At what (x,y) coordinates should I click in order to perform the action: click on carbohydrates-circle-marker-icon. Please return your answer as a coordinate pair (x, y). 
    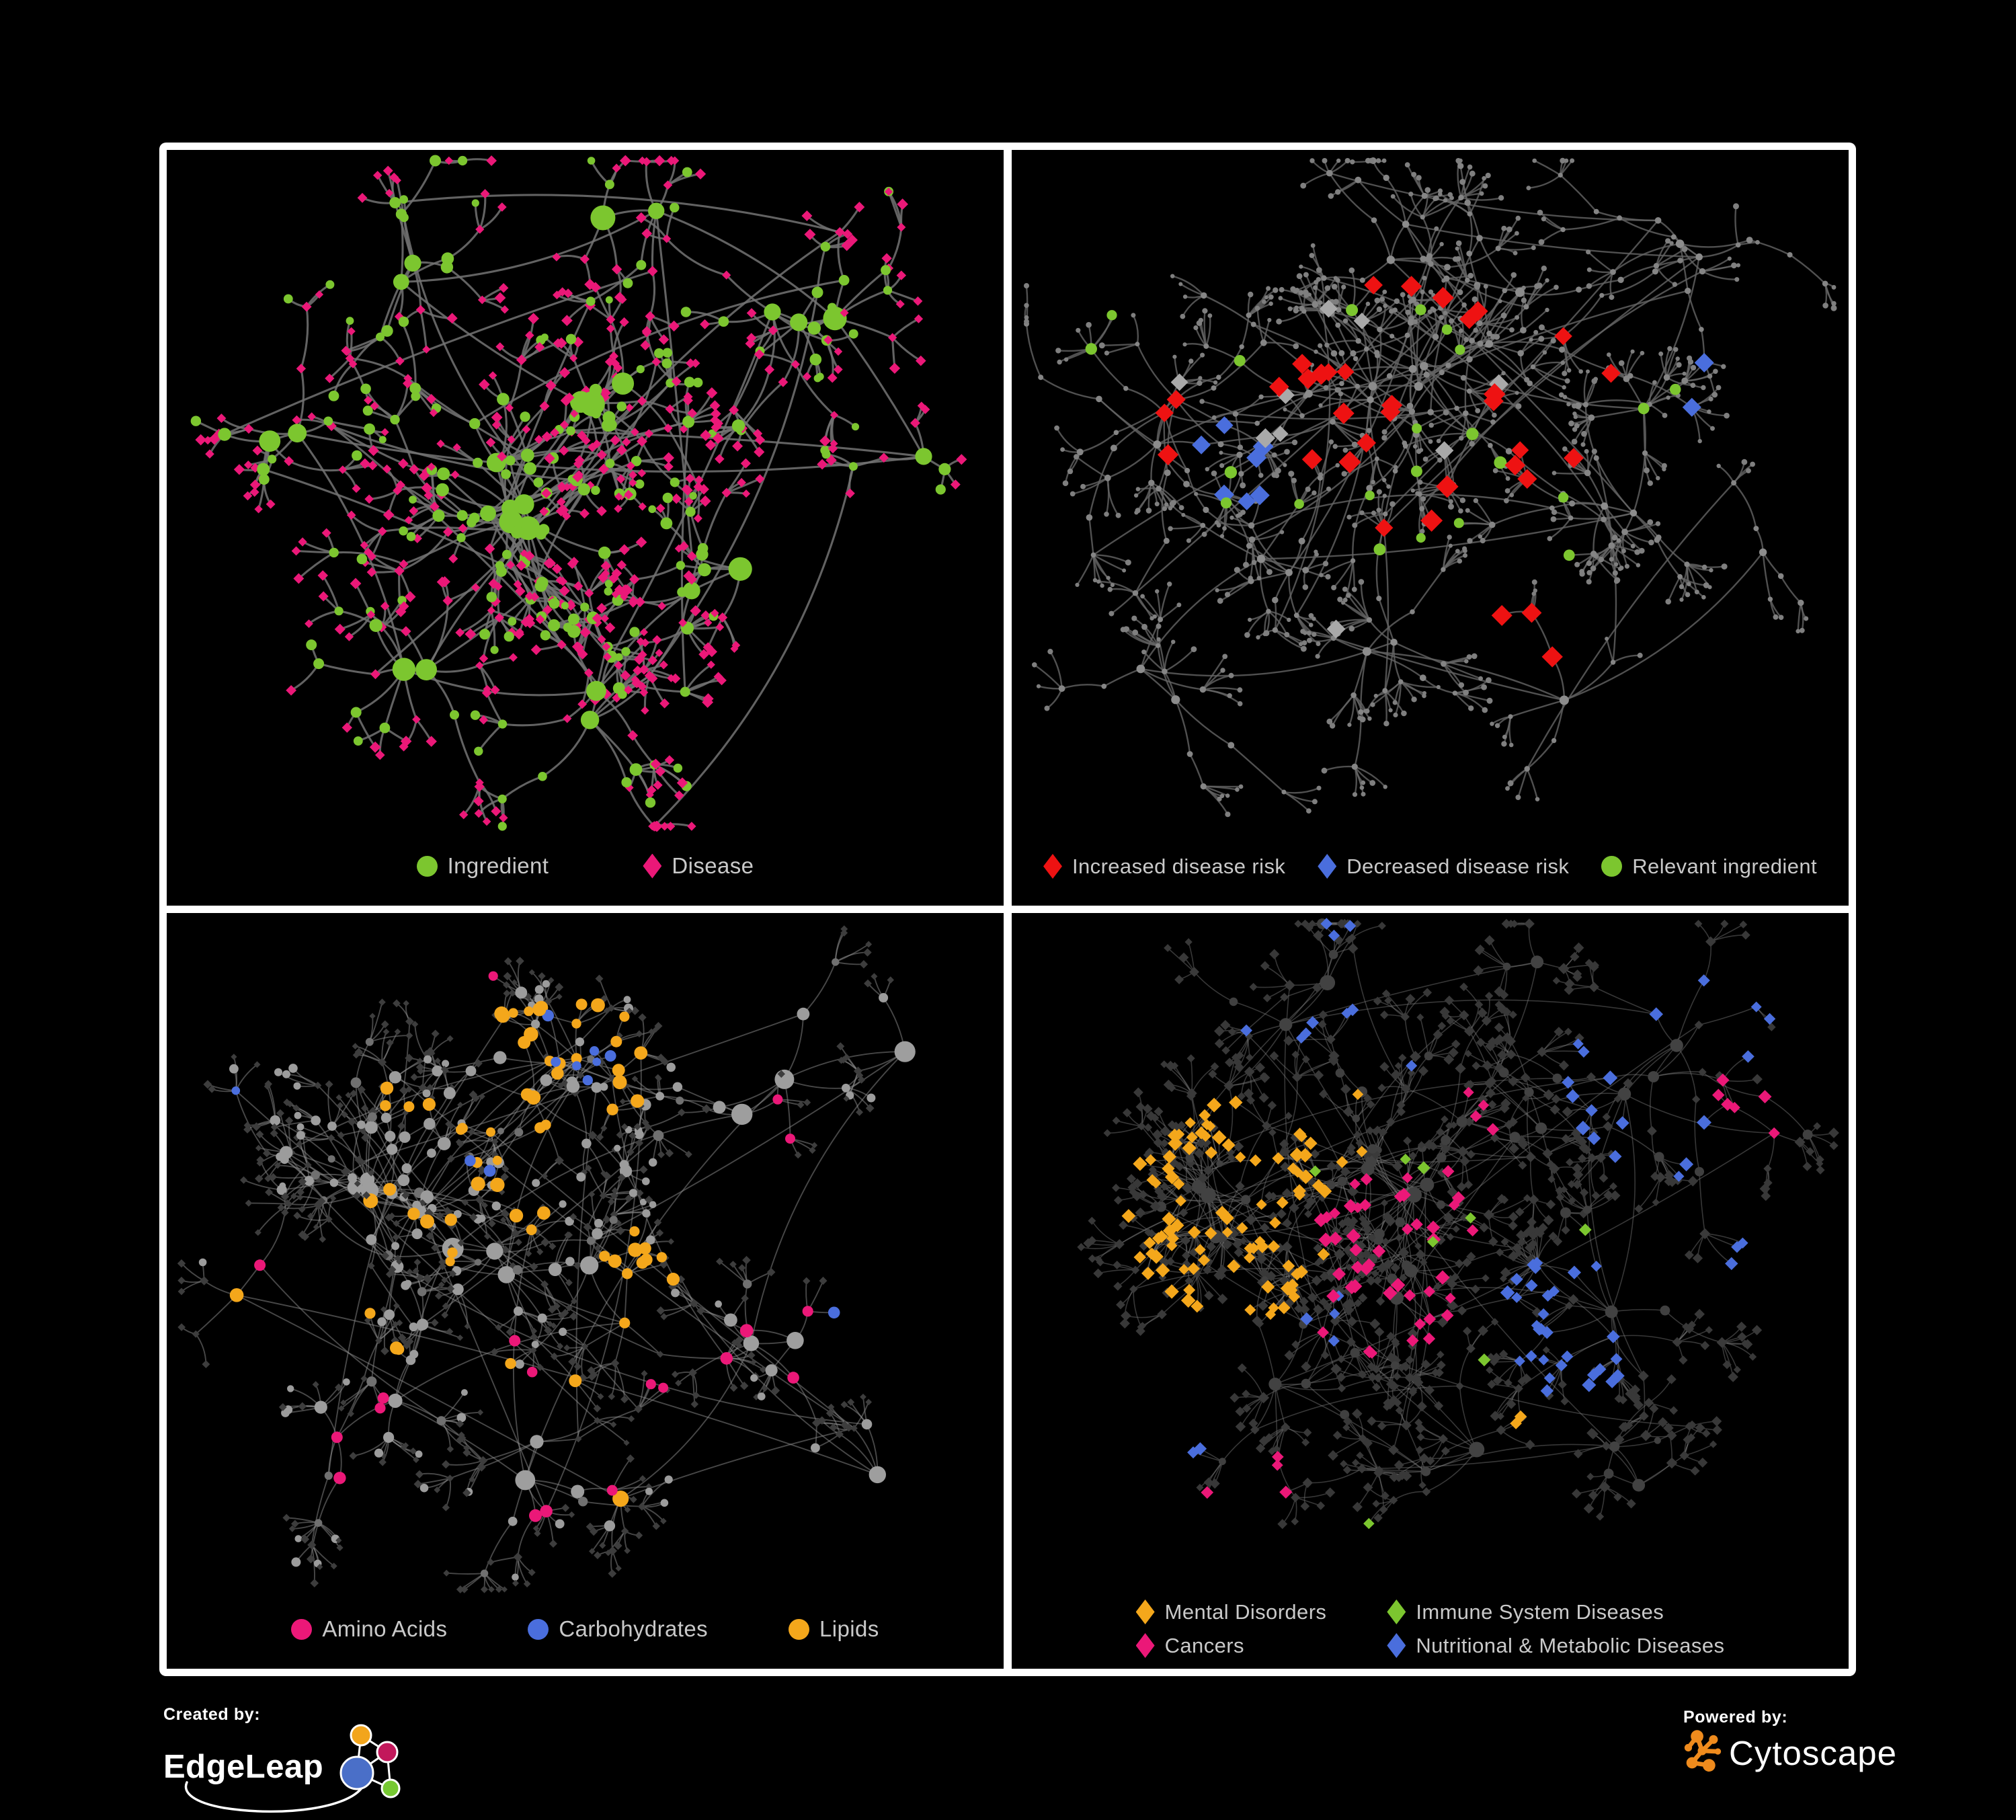
    Looking at the image, I should click on (538, 1629).